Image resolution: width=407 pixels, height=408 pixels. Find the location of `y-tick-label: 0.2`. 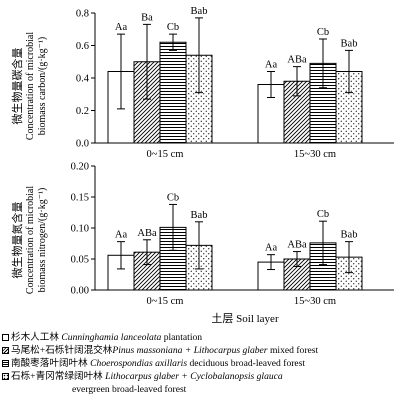

y-tick-label: 0.2 is located at coordinates (82, 111).